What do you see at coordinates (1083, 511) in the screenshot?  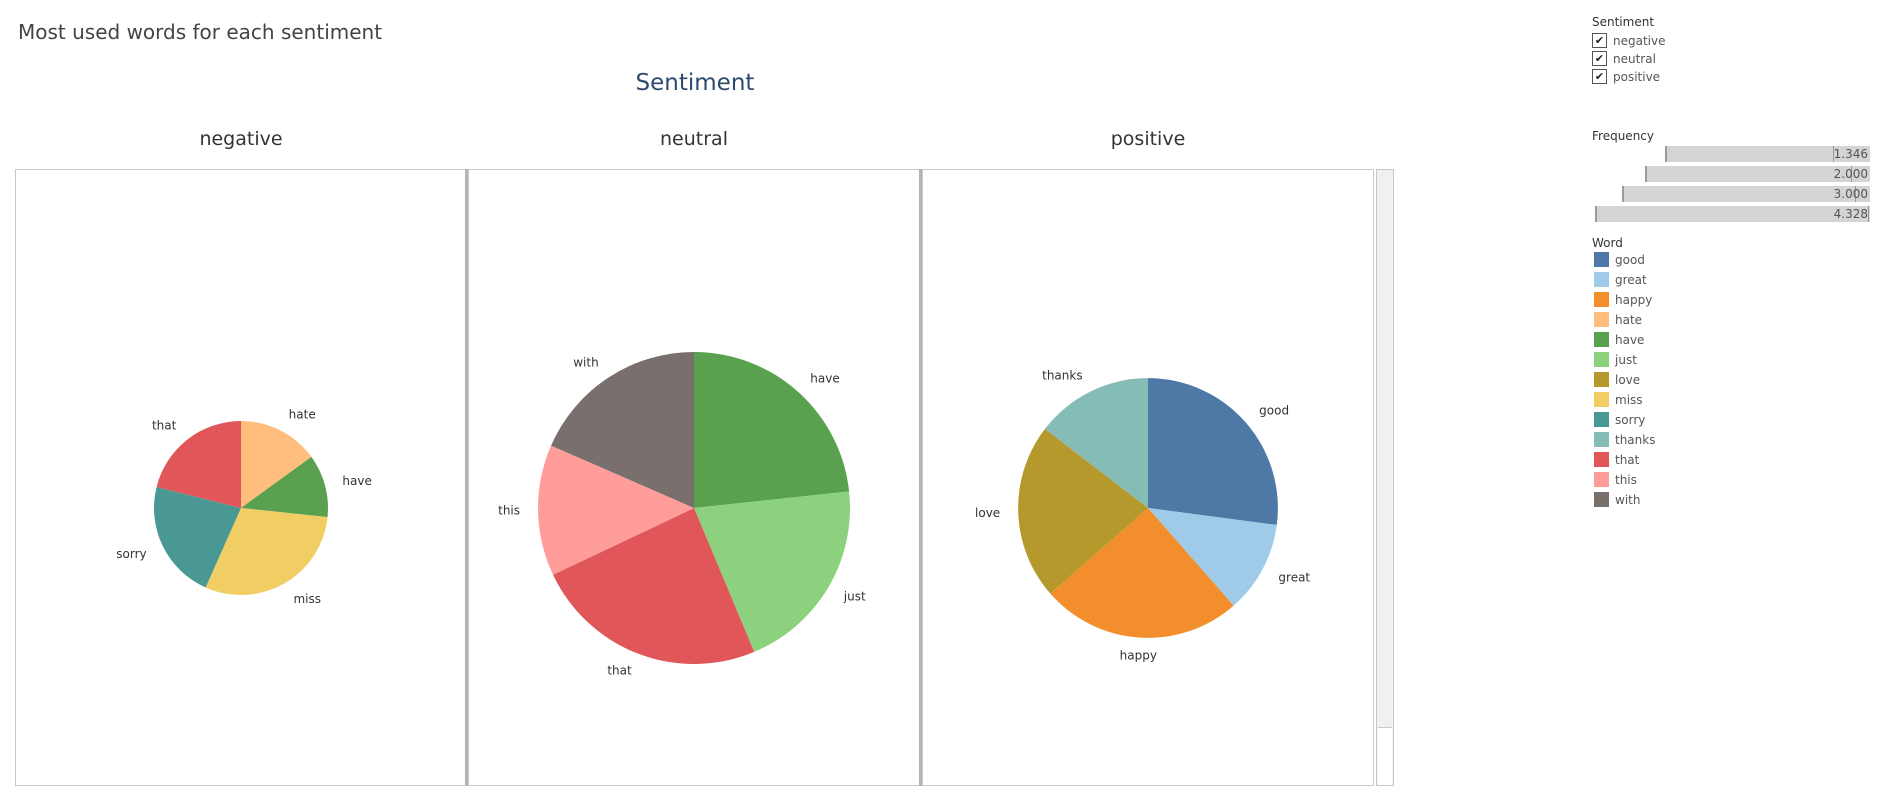 I see `pie-slice-positive-love` at bounding box center [1083, 511].